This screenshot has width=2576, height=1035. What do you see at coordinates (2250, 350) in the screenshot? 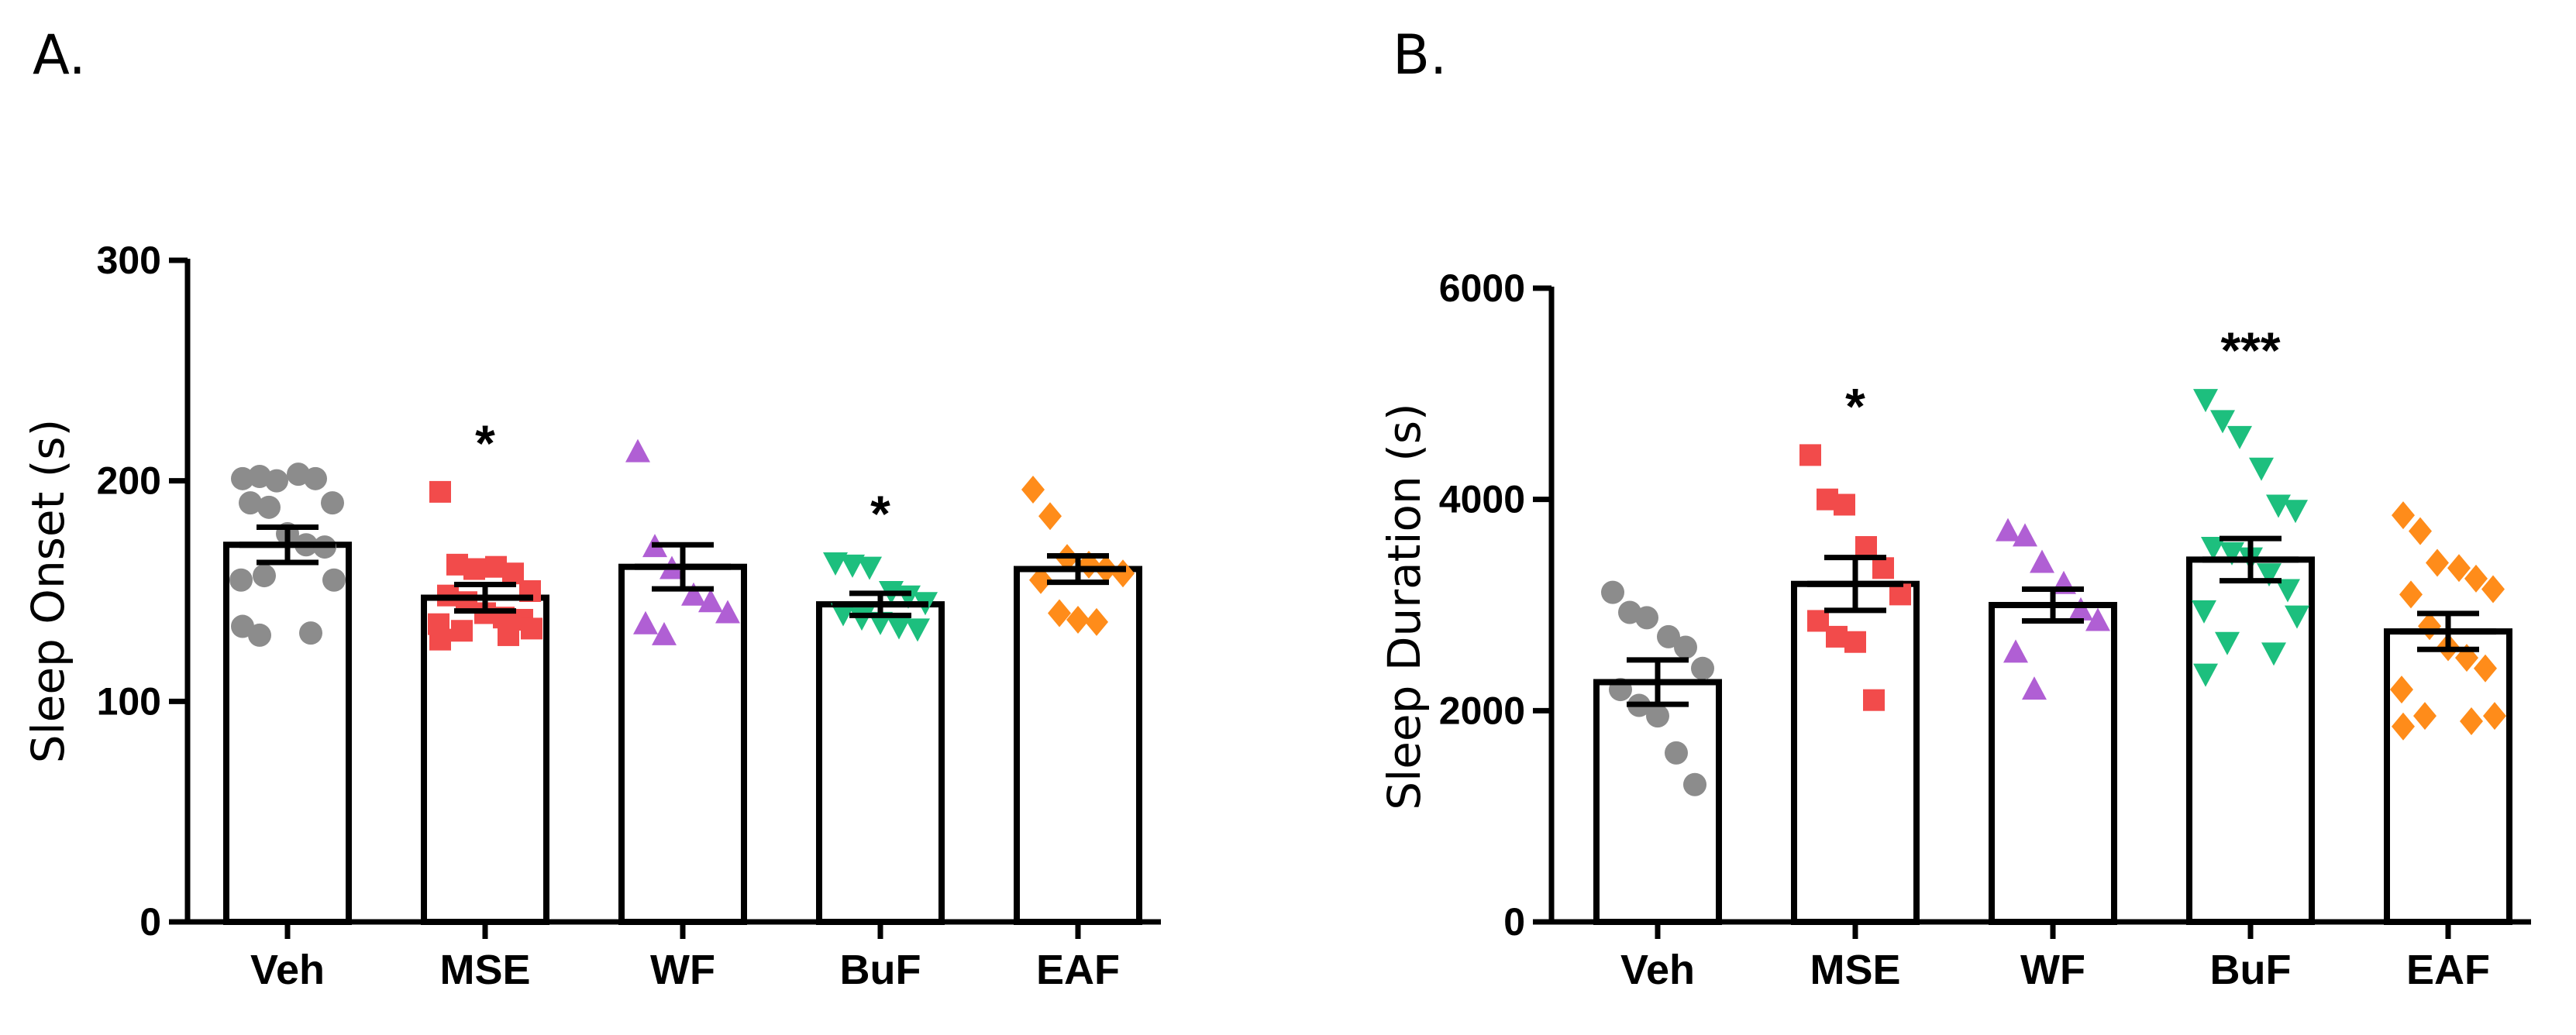
I see `significance-marker: ***` at bounding box center [2250, 350].